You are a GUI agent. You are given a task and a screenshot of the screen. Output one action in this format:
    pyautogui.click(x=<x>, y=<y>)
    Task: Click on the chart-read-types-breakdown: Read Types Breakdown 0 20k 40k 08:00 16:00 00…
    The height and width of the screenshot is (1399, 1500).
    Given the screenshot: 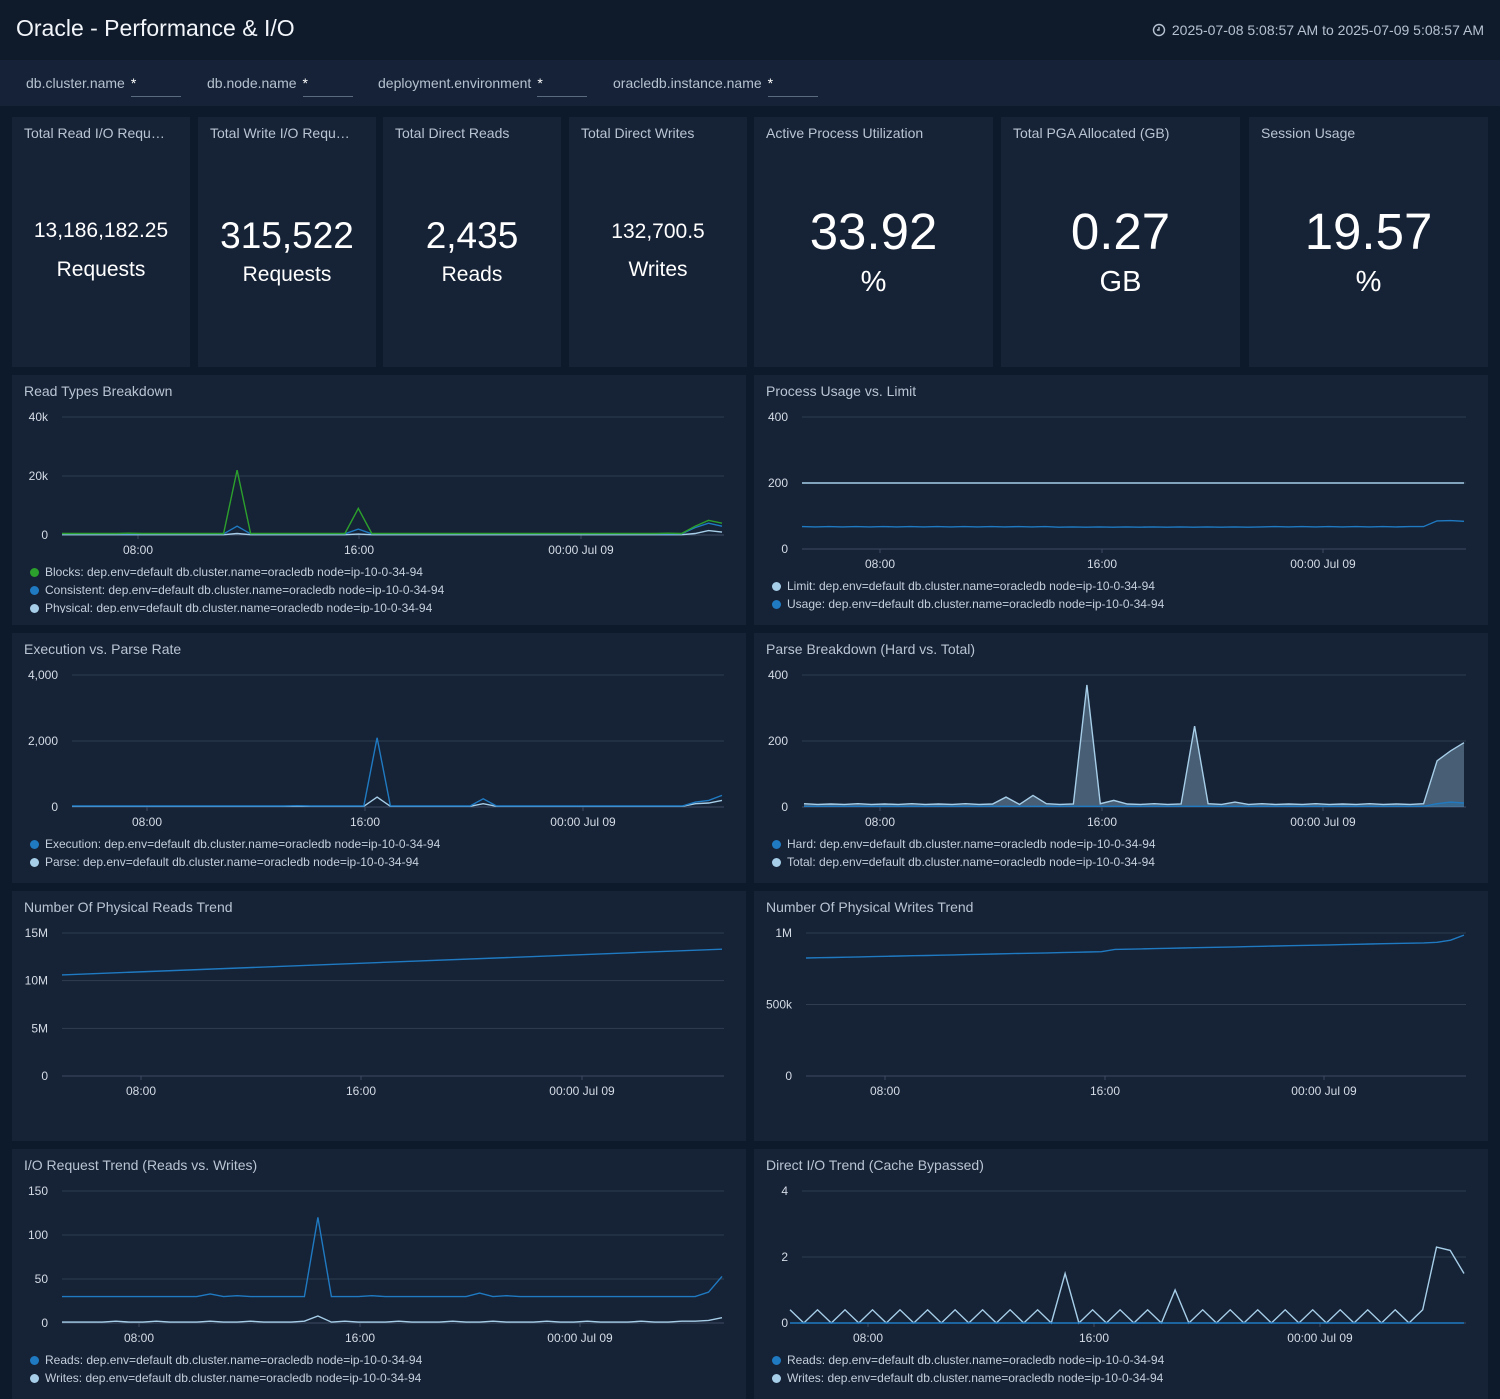 What is the action you would take?
    pyautogui.click(x=379, y=500)
    